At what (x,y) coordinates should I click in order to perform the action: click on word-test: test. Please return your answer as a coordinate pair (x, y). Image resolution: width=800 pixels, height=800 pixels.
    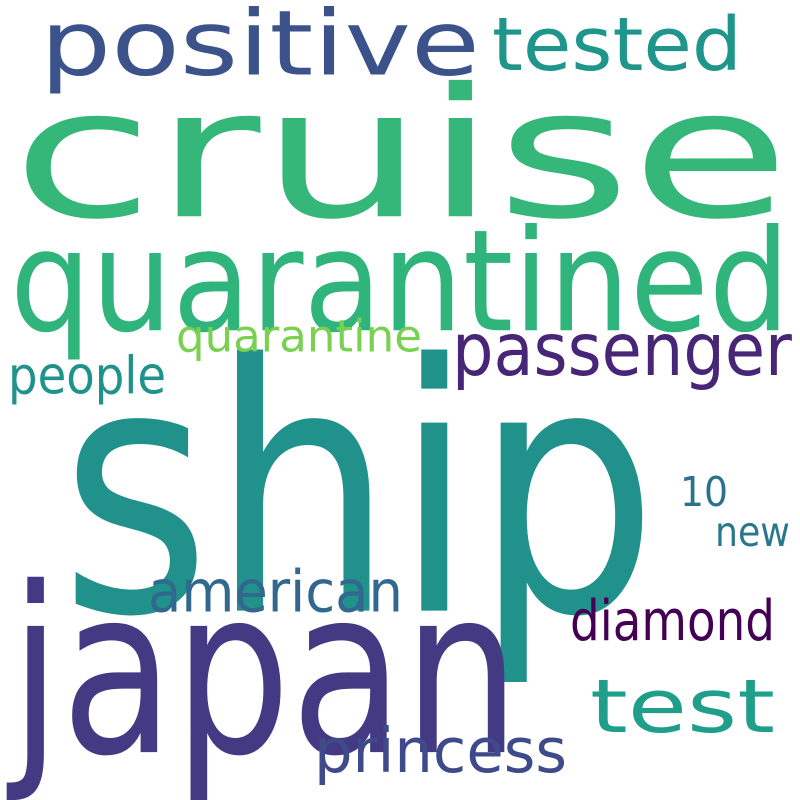
    Looking at the image, I should click on (682, 706).